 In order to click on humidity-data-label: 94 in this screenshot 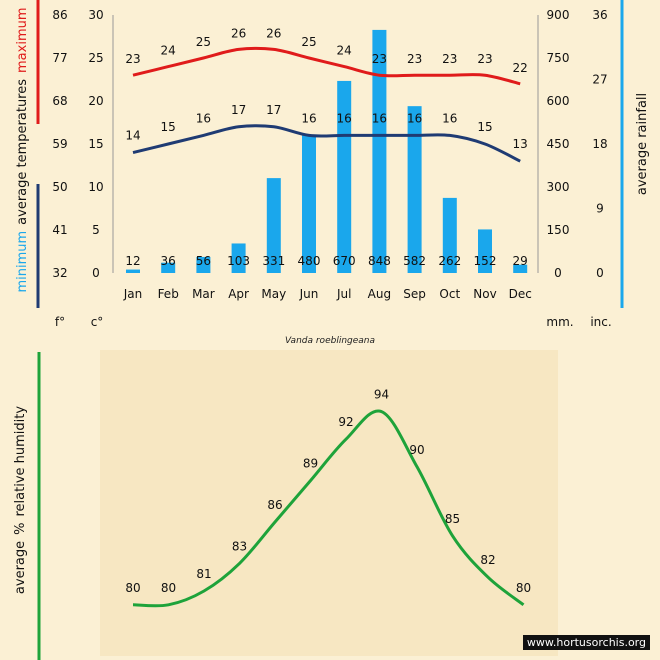, I will do `click(381, 395)`.